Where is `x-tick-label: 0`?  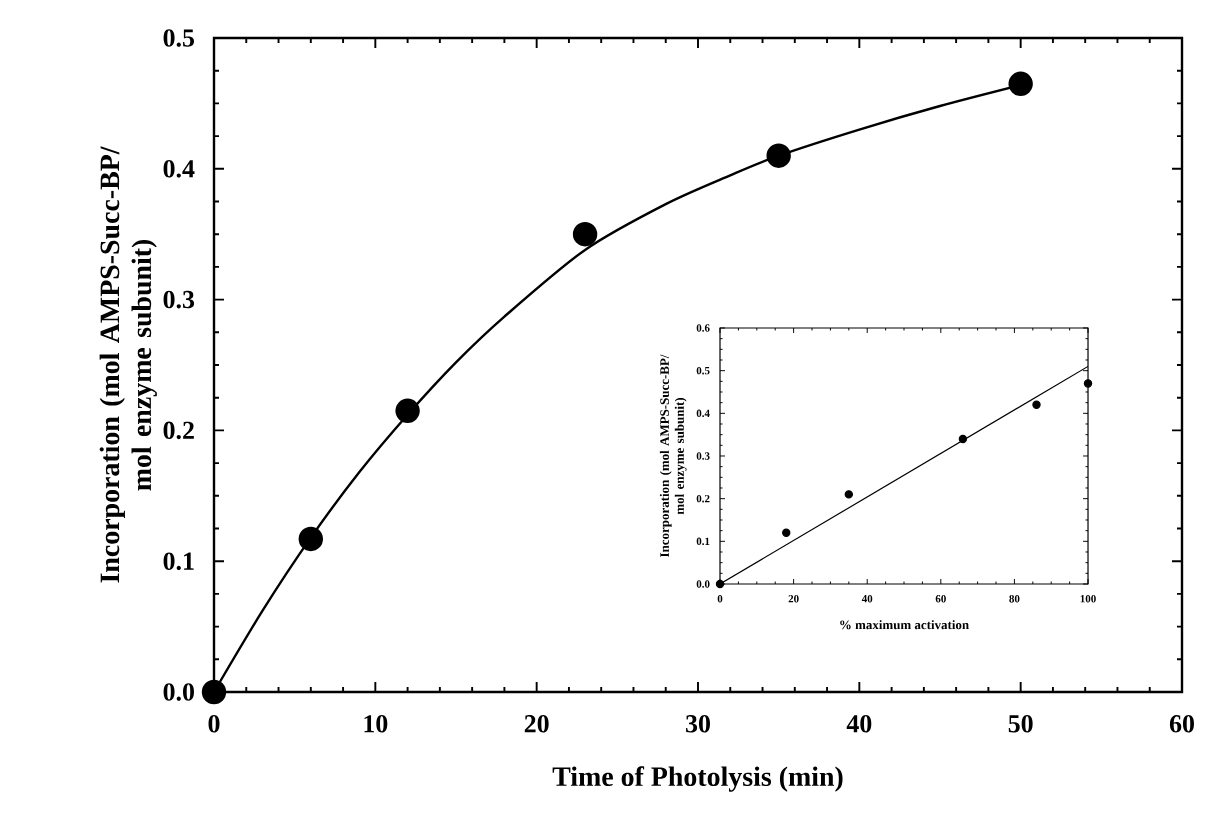
x-tick-label: 0 is located at coordinates (214, 724).